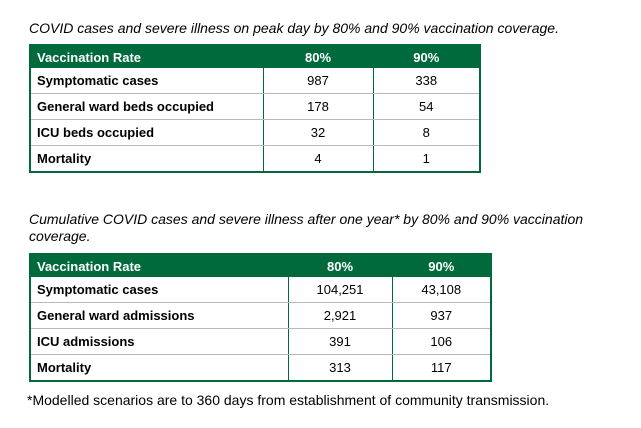  I want to click on table2-header-90: 90%, so click(441, 265).